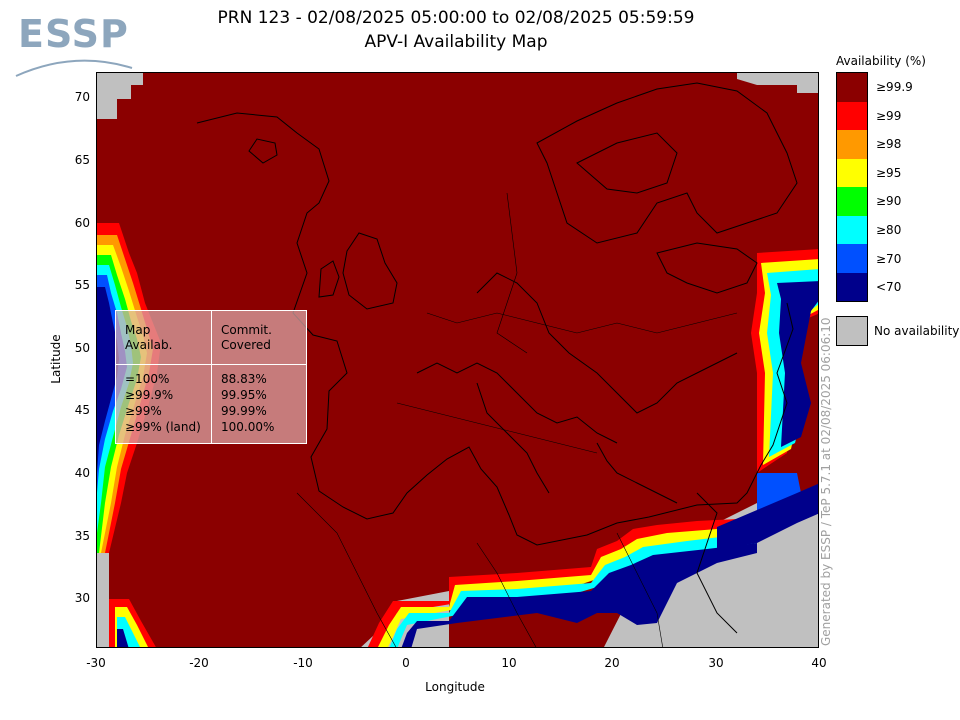 This screenshot has height=720, width=960. Describe the element at coordinates (56, 359) in the screenshot. I see `y-axis-label: Latitude` at that location.